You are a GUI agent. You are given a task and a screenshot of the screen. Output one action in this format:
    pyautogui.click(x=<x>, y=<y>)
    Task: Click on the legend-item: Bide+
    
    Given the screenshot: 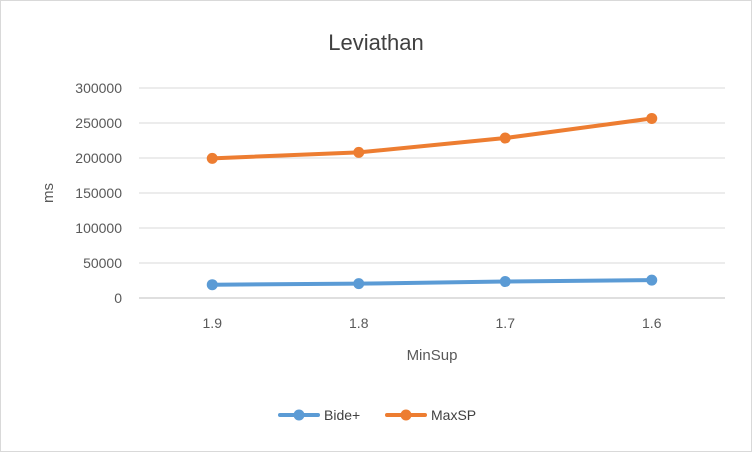 What is the action you would take?
    pyautogui.click(x=319, y=415)
    